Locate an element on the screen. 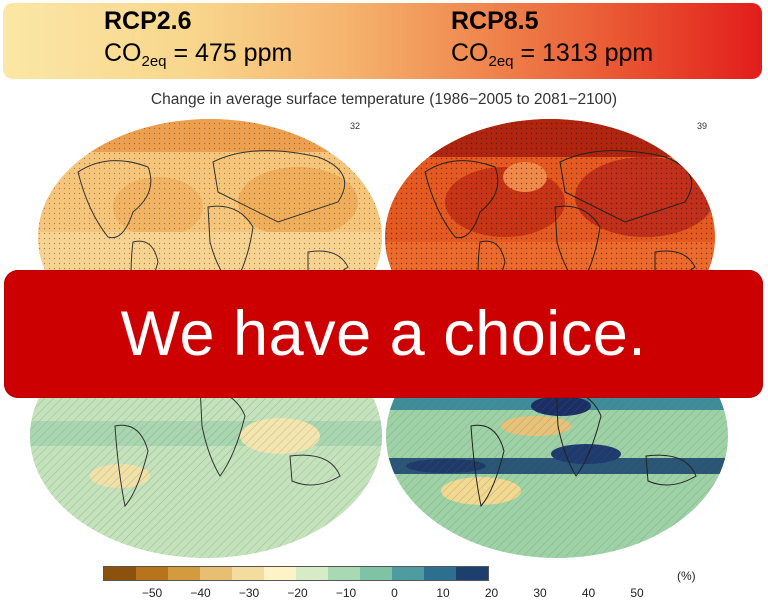 This screenshot has width=768, height=614. rcp85-co2: CO2eq = 1313 ppm is located at coordinates (552, 54).